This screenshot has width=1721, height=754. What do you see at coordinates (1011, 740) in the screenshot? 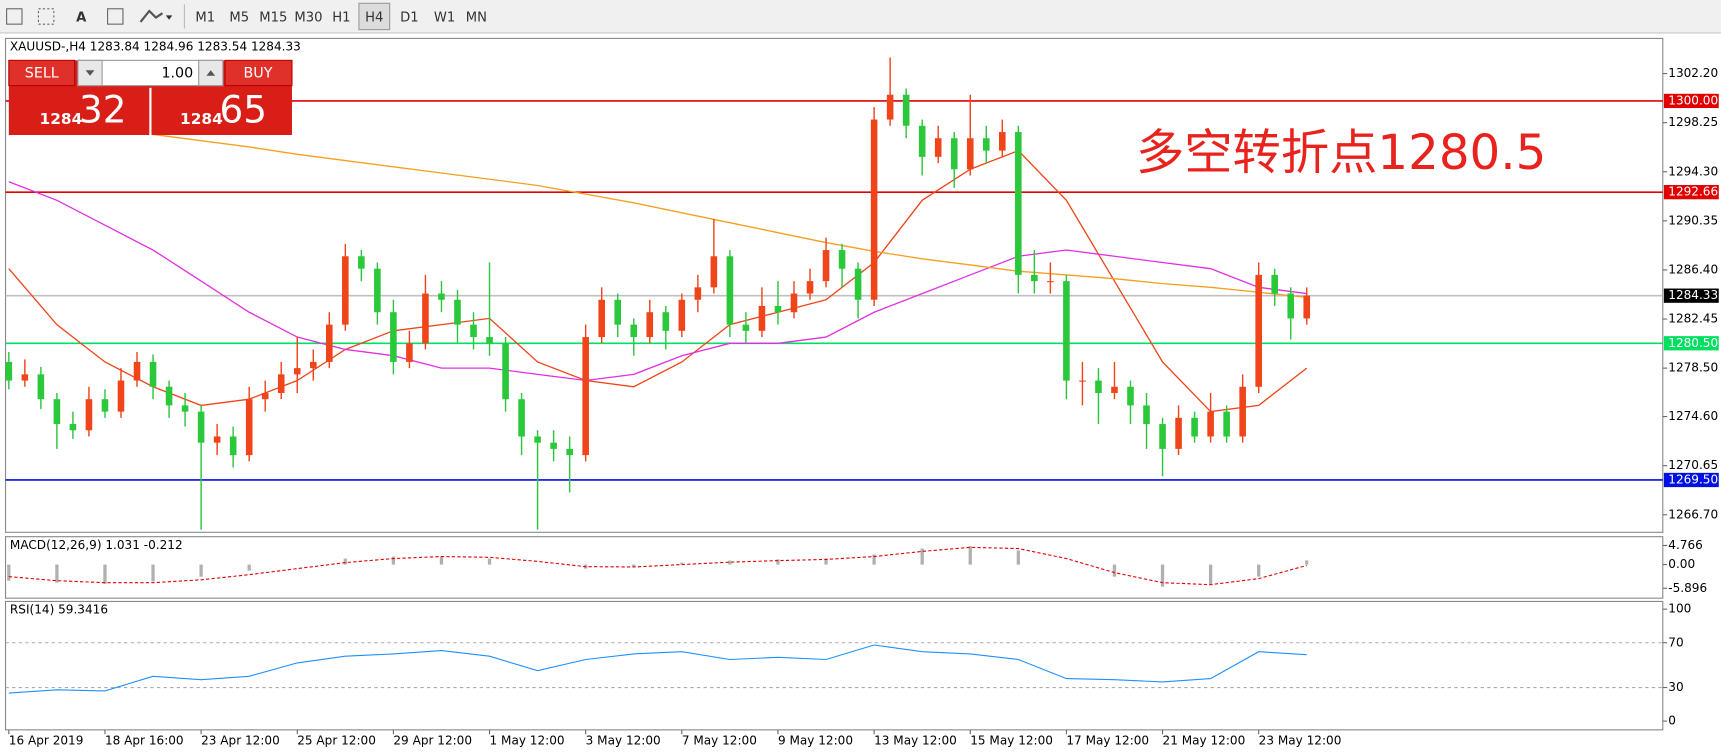
I see `x-tick-label: 15 May 12:00` at bounding box center [1011, 740].